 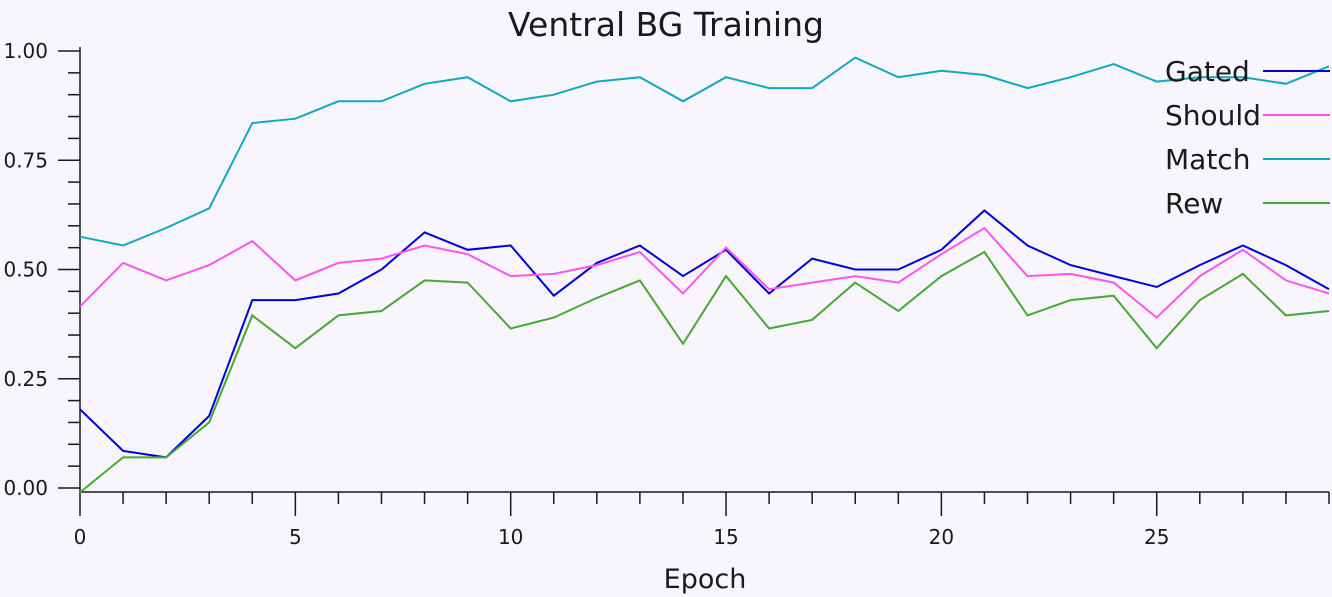 What do you see at coordinates (25, 379) in the screenshot?
I see `y-tick-label: 0.25` at bounding box center [25, 379].